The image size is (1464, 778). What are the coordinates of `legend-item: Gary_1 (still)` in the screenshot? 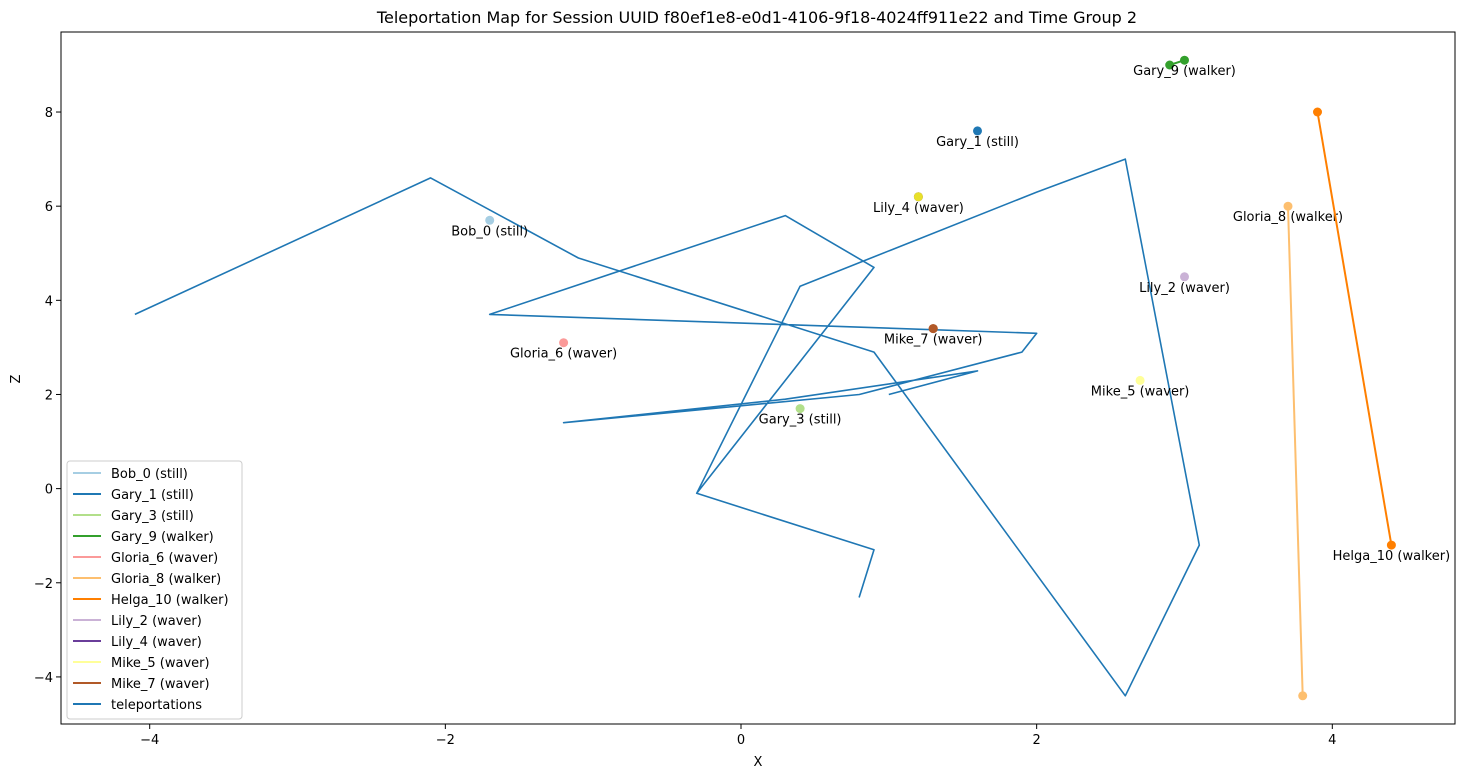 It's located at (133, 495).